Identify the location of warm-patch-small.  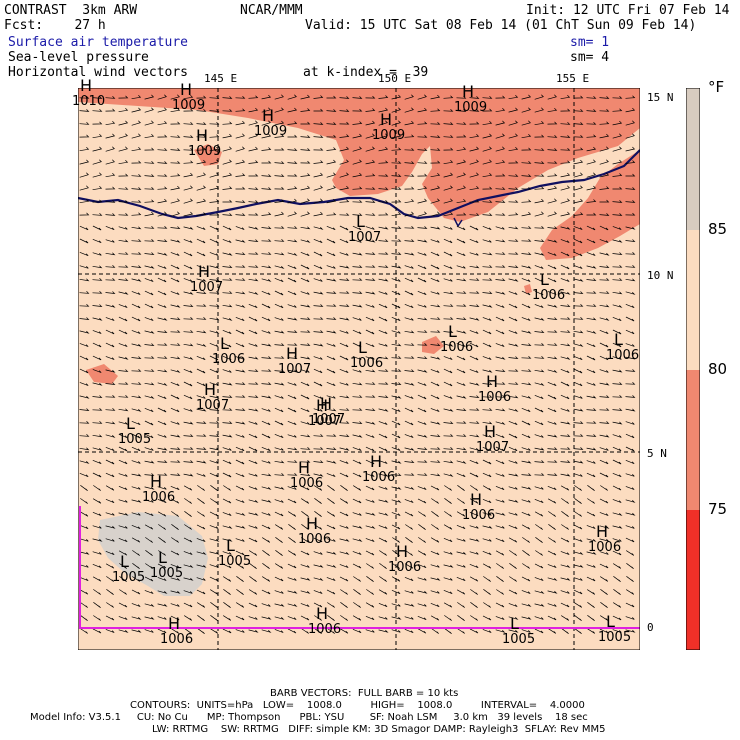
(528, 289).